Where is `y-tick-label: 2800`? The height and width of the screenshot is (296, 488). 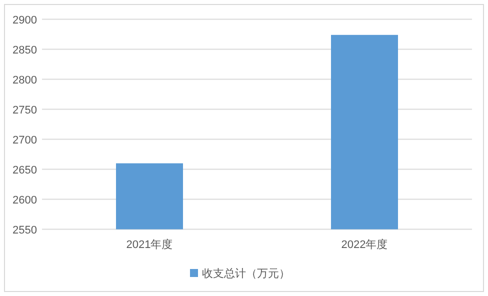 y-tick-label: 2800 is located at coordinates (24, 80).